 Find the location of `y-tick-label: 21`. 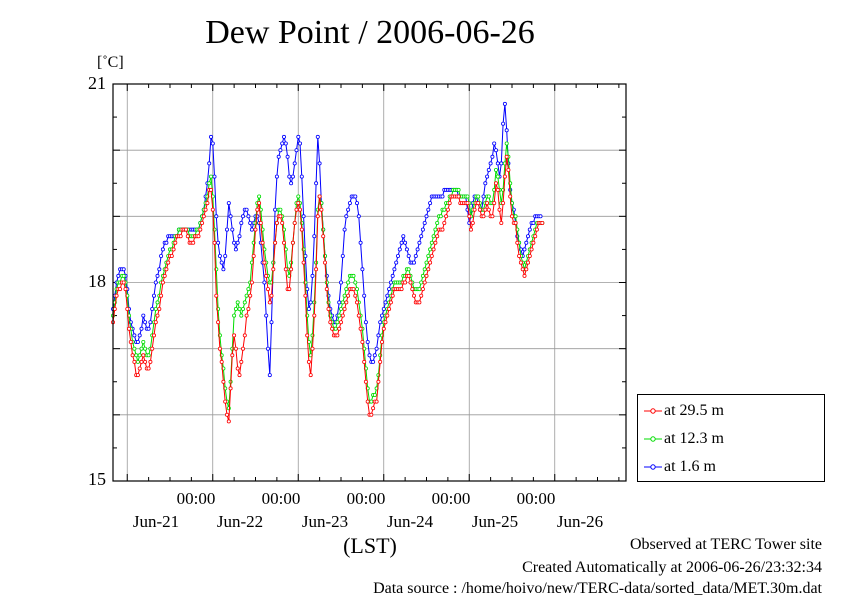

y-tick-label: 21 is located at coordinates (97, 83).